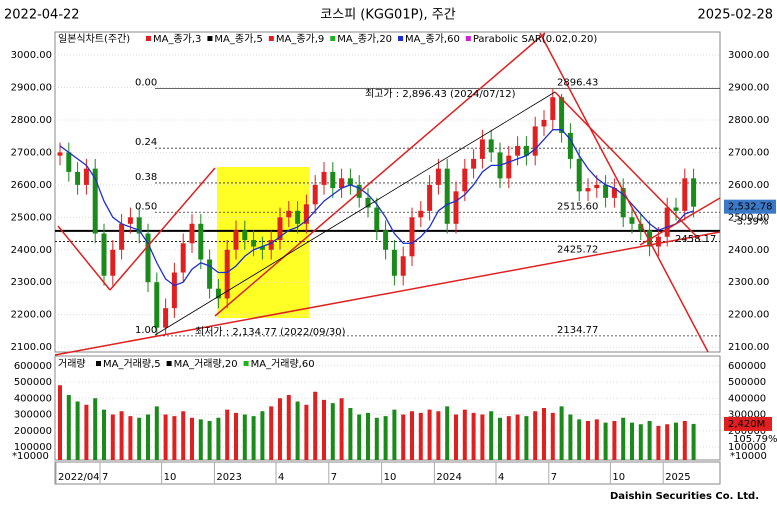 The width and height of the screenshot is (777, 508). Describe the element at coordinates (281, 477) in the screenshot. I see `x-tick-label: 4` at that location.